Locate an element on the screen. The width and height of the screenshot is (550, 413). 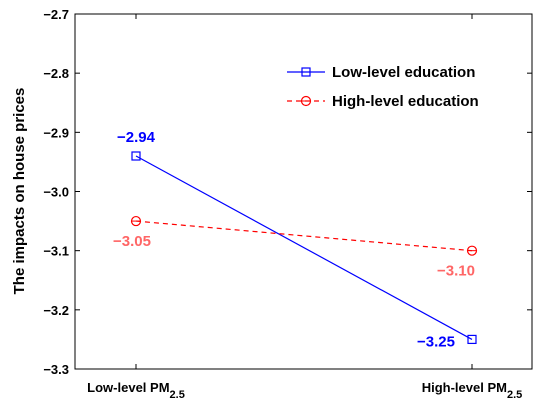
data-label: −2.94 is located at coordinates (136, 137).